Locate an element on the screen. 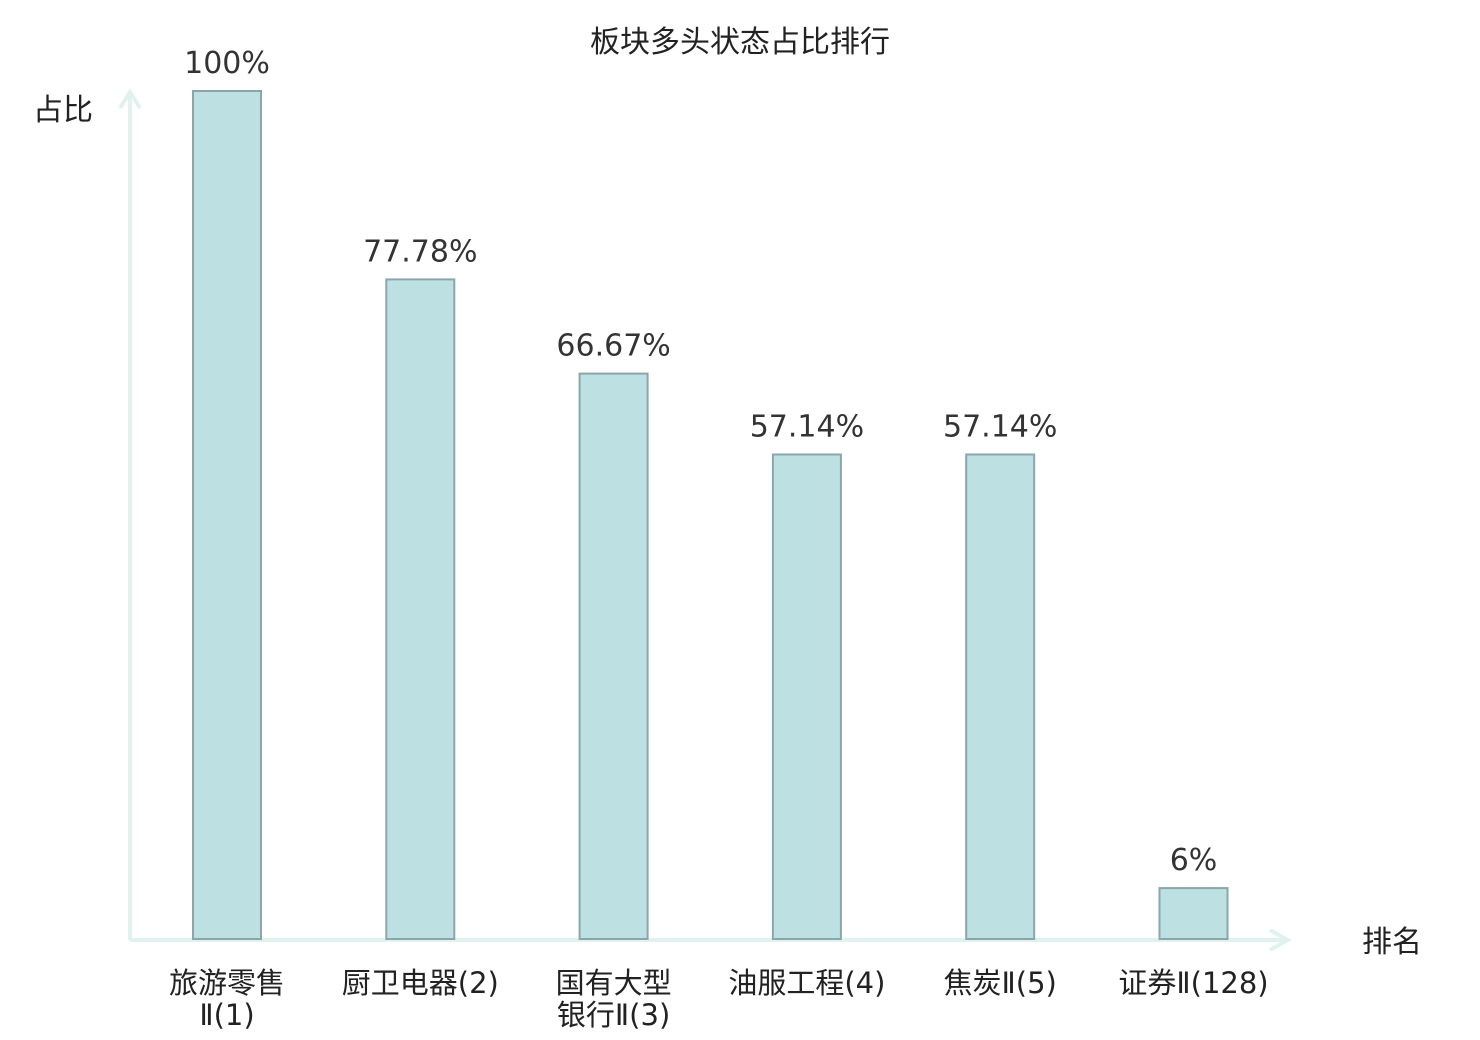 This screenshot has height=1040, width=1480. y-axis-title: 占比 is located at coordinates (63, 110).